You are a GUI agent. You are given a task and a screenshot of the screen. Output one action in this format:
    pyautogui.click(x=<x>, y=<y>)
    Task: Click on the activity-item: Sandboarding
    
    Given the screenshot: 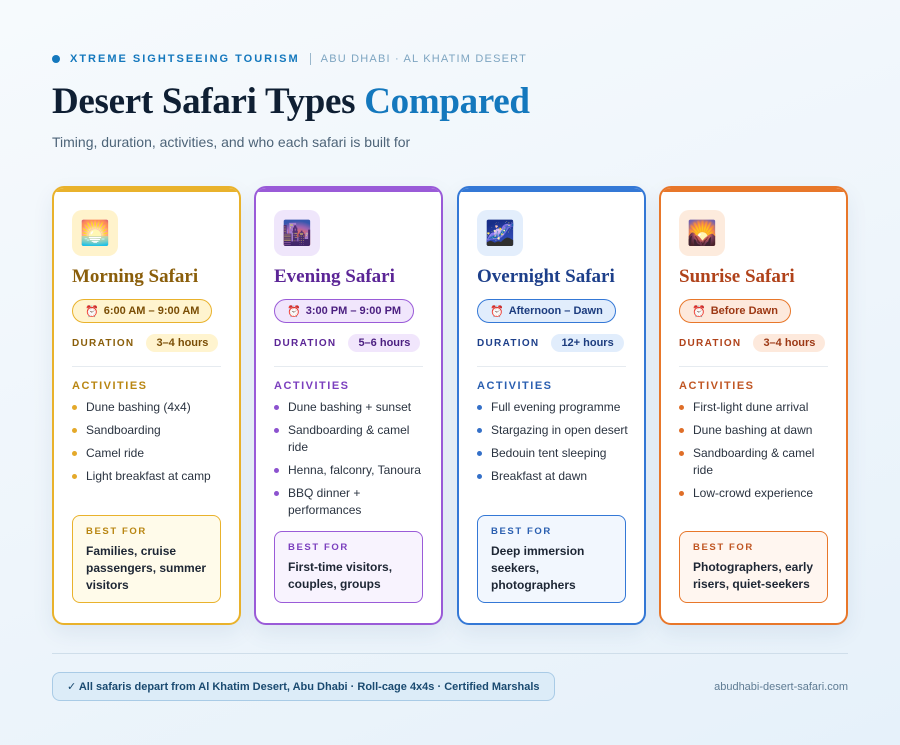 What is the action you would take?
    pyautogui.click(x=149, y=430)
    